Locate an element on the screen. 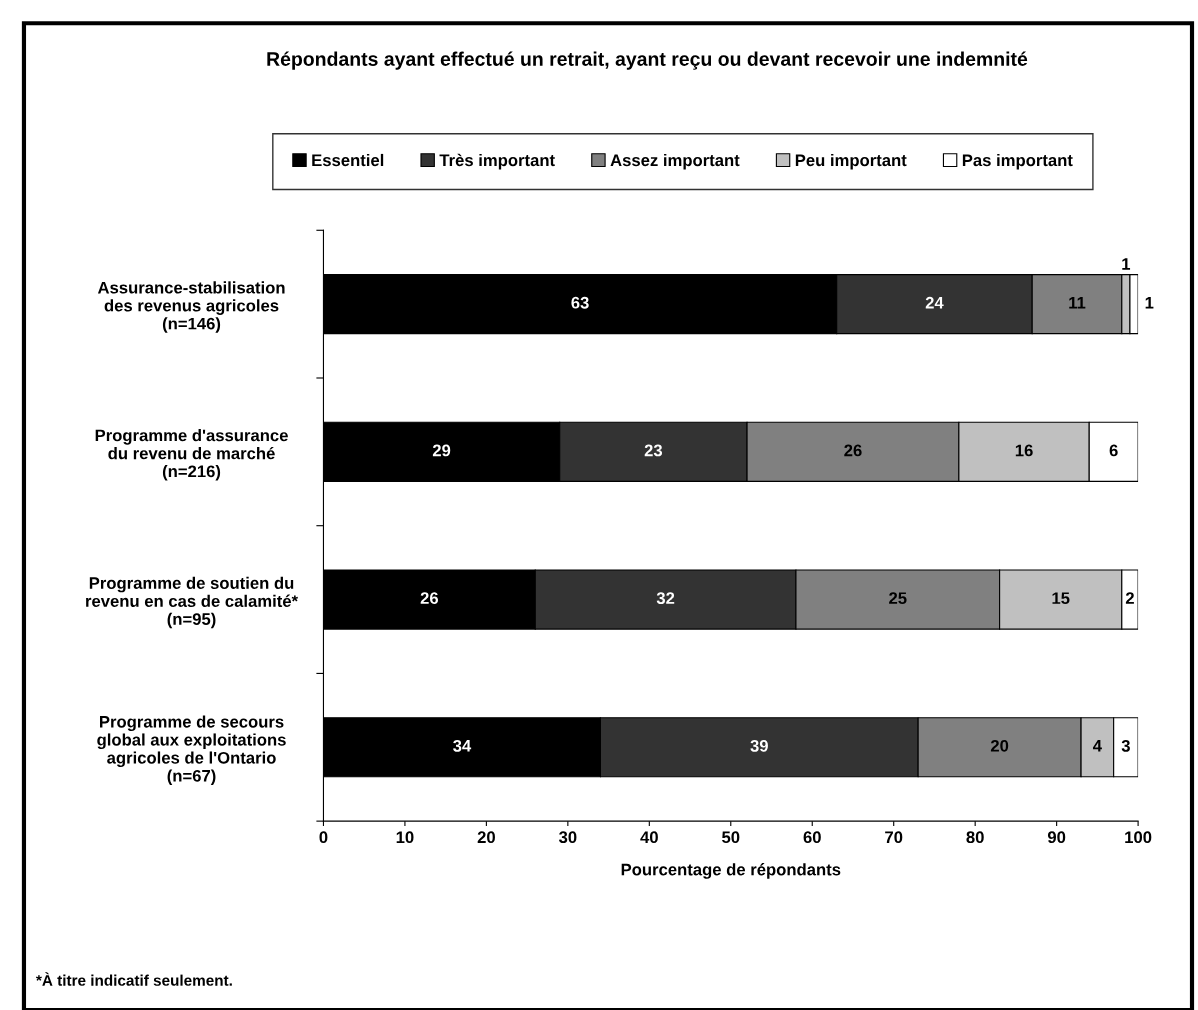  legend-label: Peu important is located at coordinates (851, 161).